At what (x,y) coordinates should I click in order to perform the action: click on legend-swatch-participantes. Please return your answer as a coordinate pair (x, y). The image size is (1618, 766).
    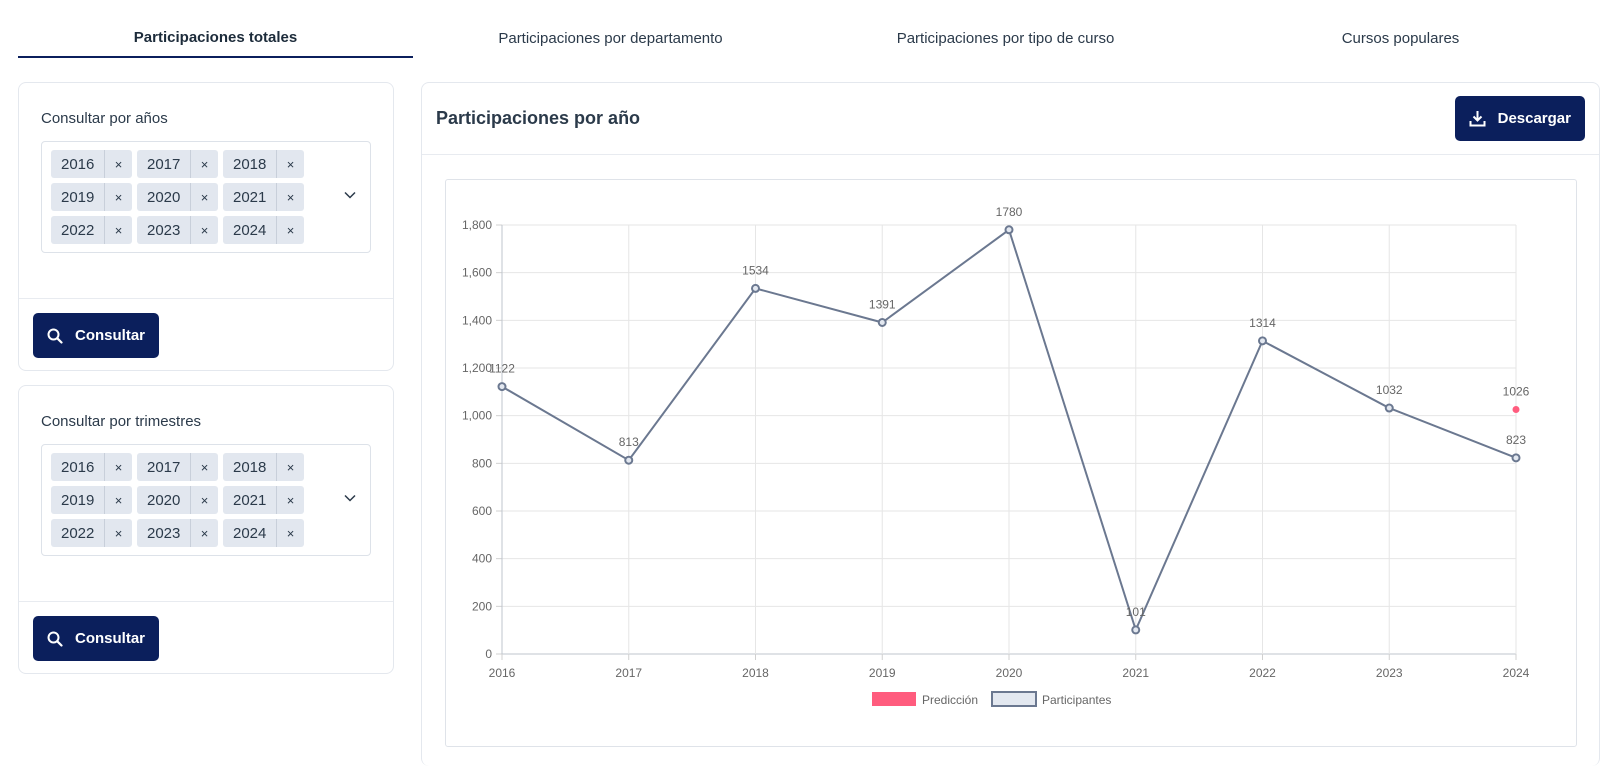
    Looking at the image, I should click on (1014, 699).